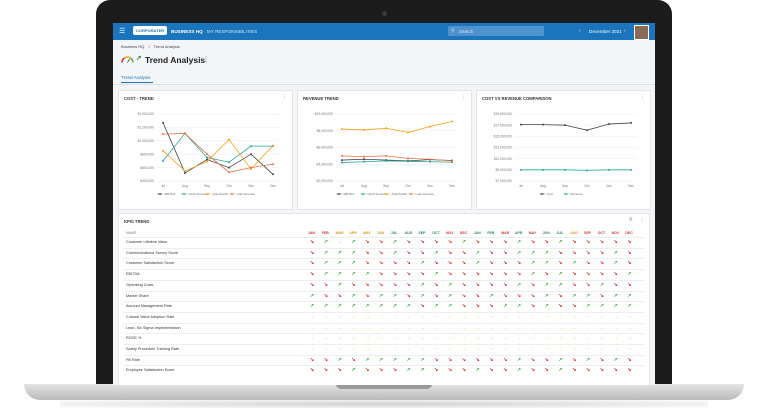 The height and width of the screenshot is (412, 768). I want to click on next-period-chevron-icon: ›, so click(625, 30).